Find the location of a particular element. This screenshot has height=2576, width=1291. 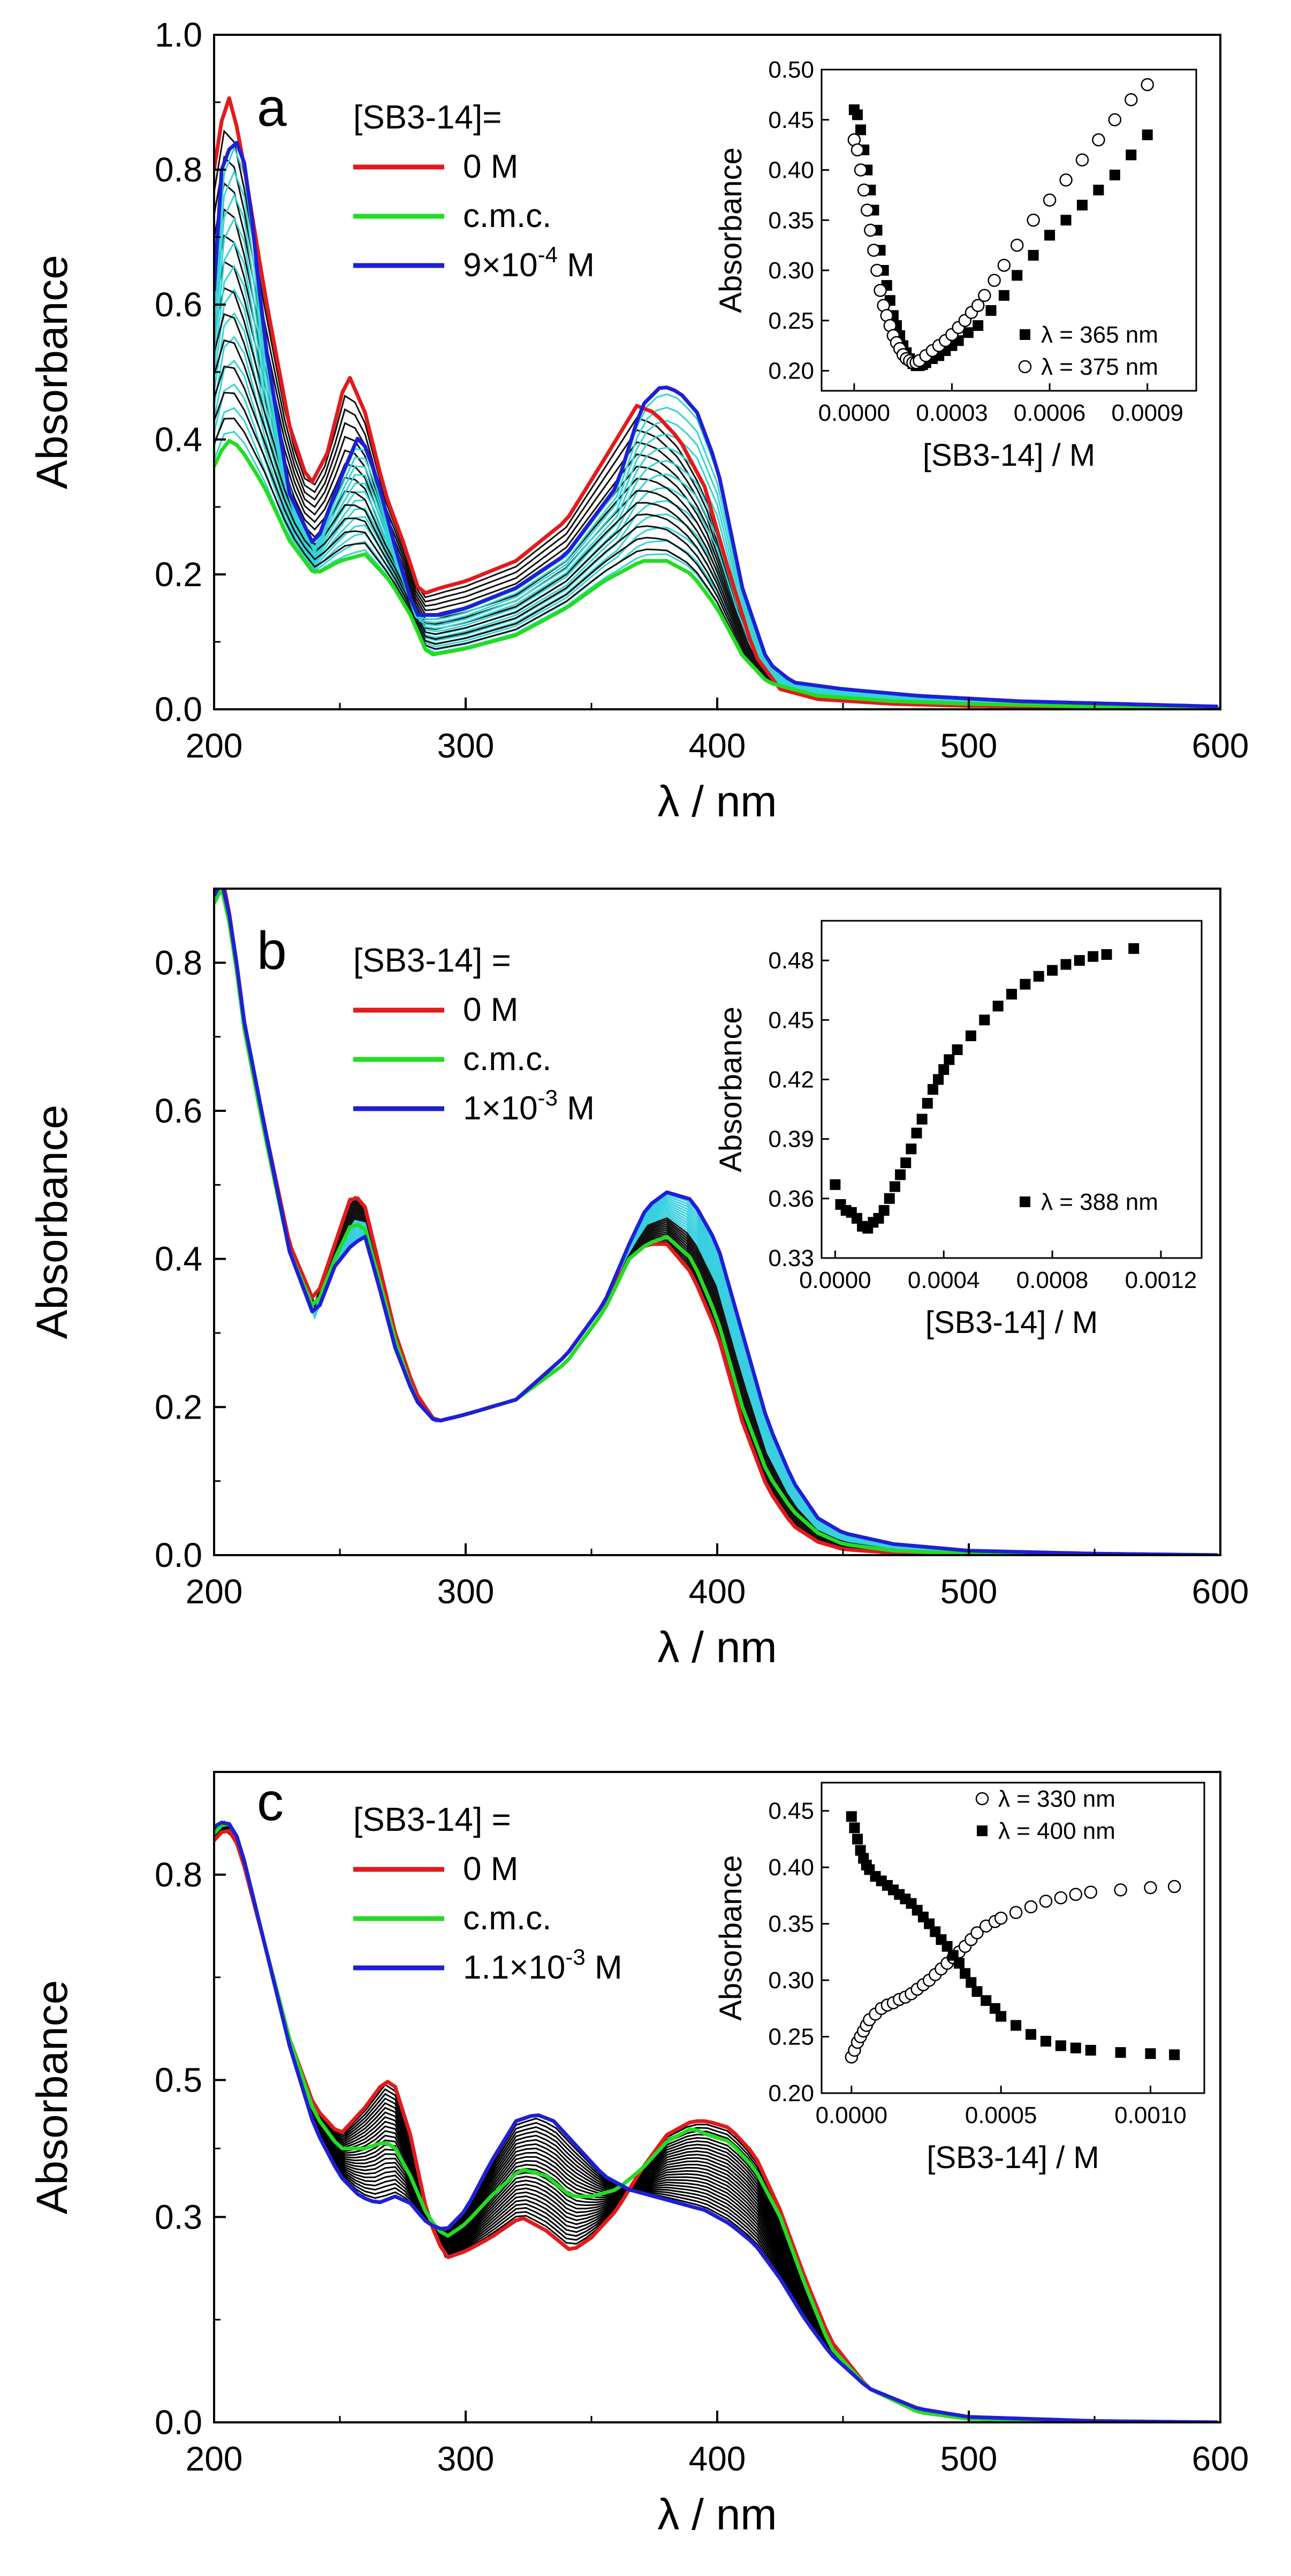

inset-x-tick-label: 0.0008 is located at coordinates (1052, 1280).